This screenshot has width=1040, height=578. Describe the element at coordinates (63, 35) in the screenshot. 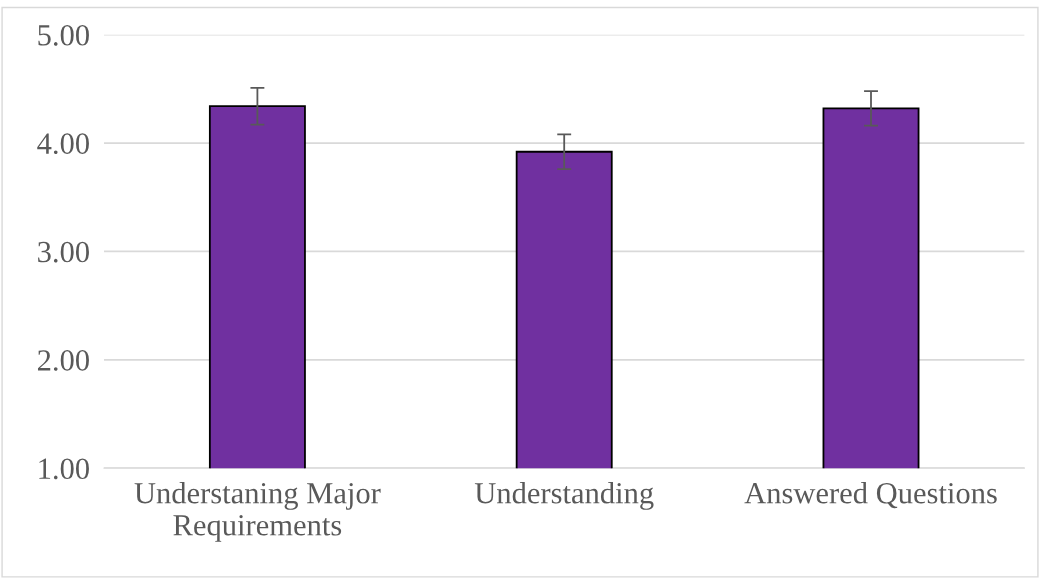

I see `y-tick-label: 5.00` at that location.